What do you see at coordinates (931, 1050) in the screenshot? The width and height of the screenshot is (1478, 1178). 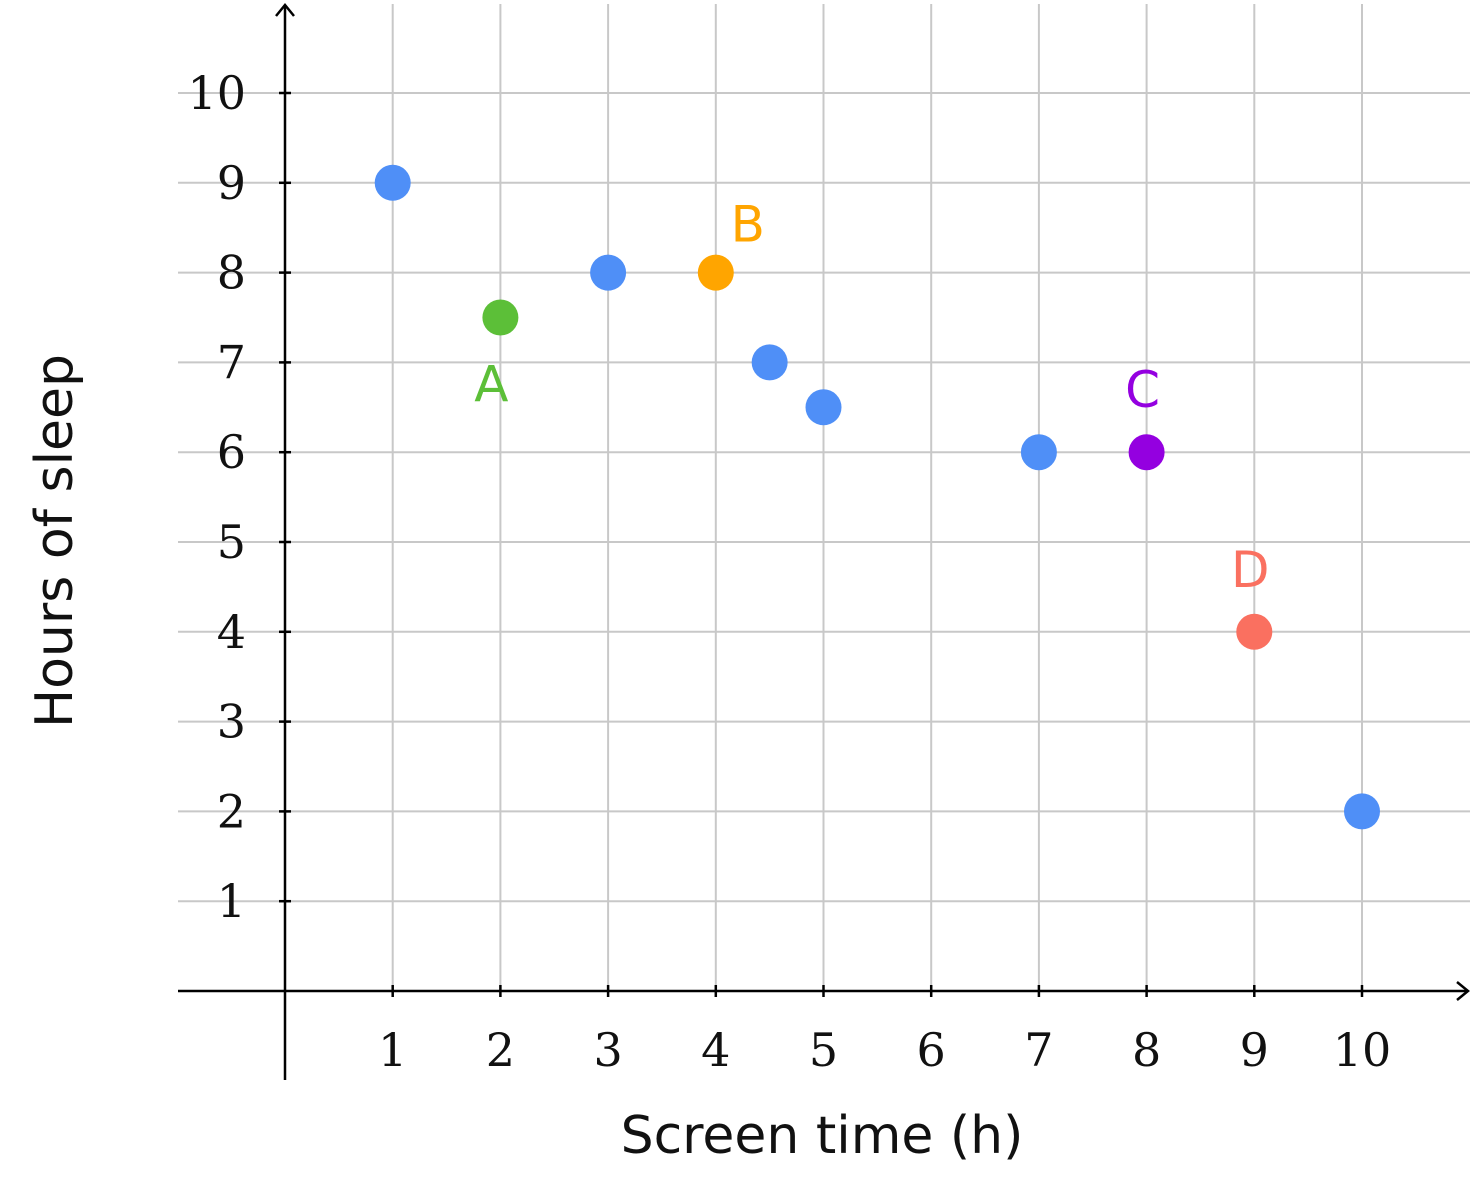 I see `x-tick-label-6: 6` at bounding box center [931, 1050].